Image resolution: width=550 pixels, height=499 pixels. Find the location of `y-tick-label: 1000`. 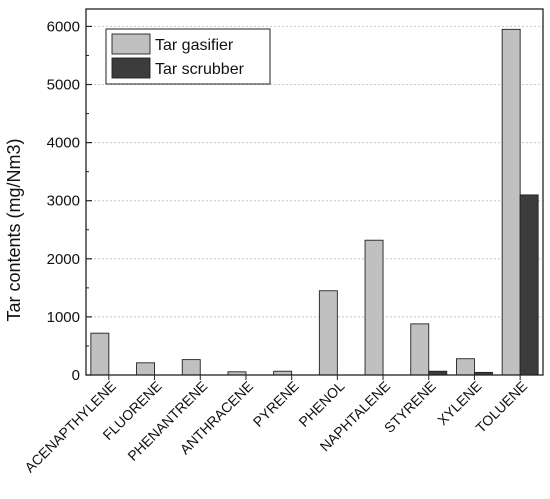

y-tick-label: 1000 is located at coordinates (63, 317).